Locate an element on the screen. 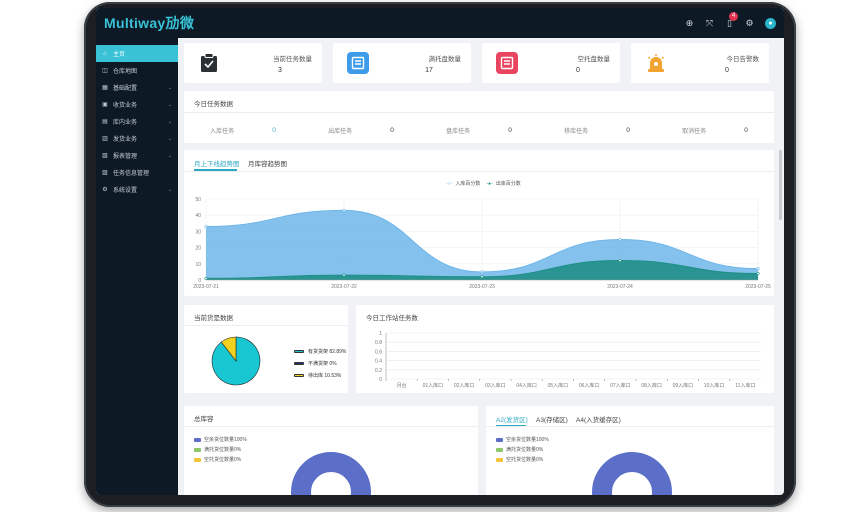  bell-icon: ▯ 4 is located at coordinates (731, 19).